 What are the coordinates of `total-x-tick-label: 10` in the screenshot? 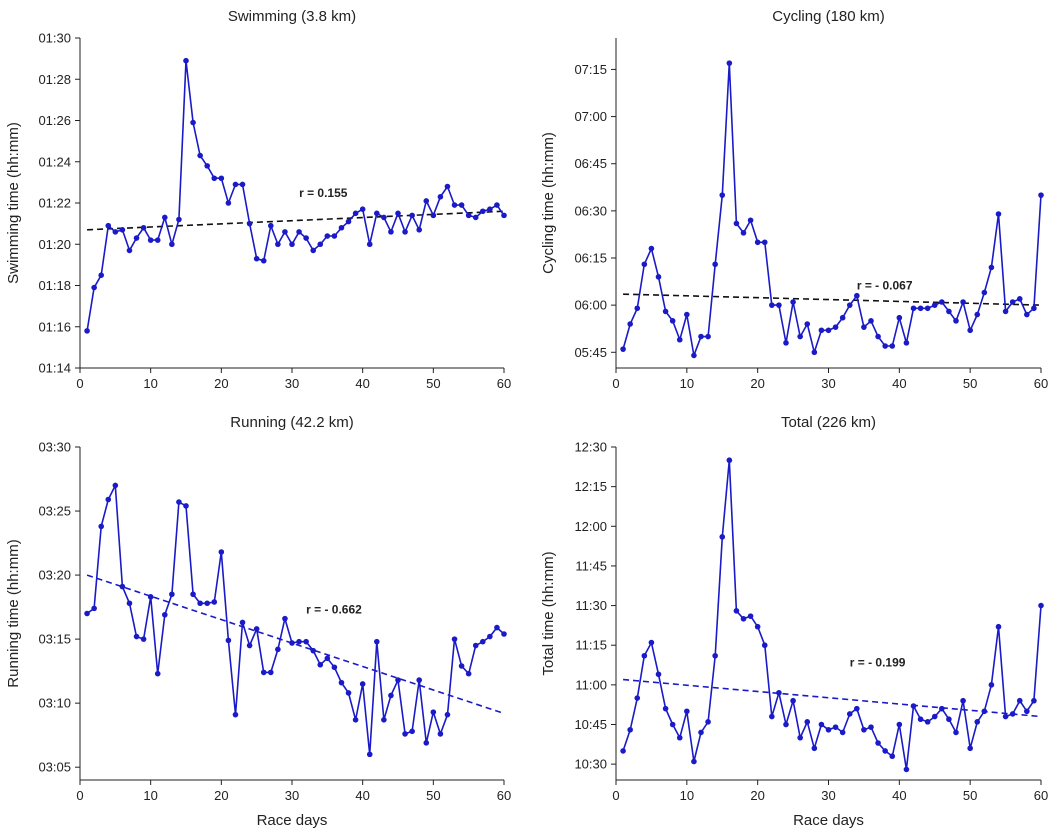 It's located at (687, 795).